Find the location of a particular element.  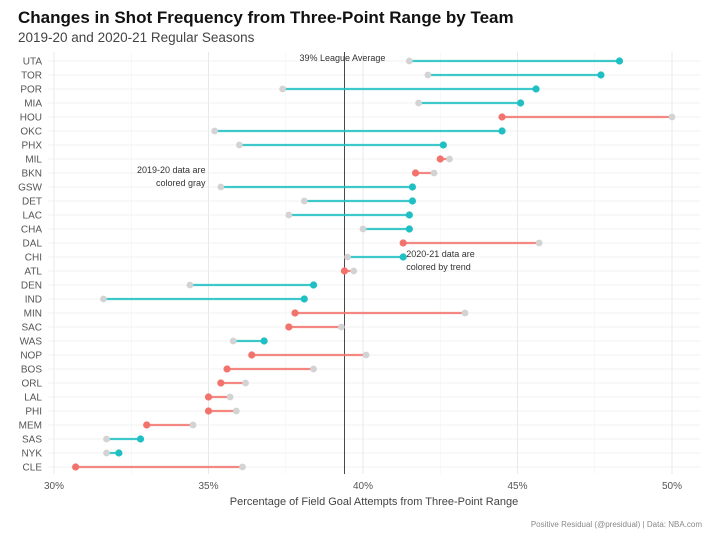

x-tick-label: 35% is located at coordinates (208, 486).